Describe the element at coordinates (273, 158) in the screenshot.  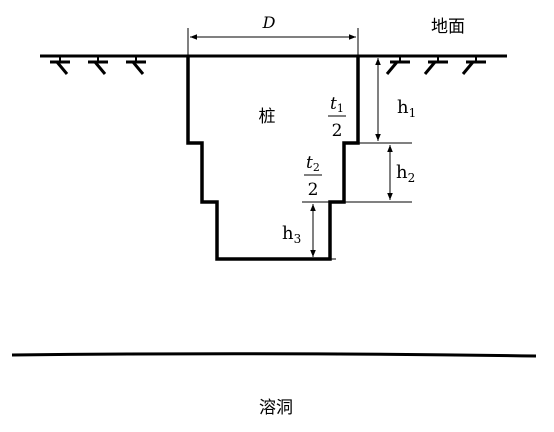
I see `pile-outline` at that location.